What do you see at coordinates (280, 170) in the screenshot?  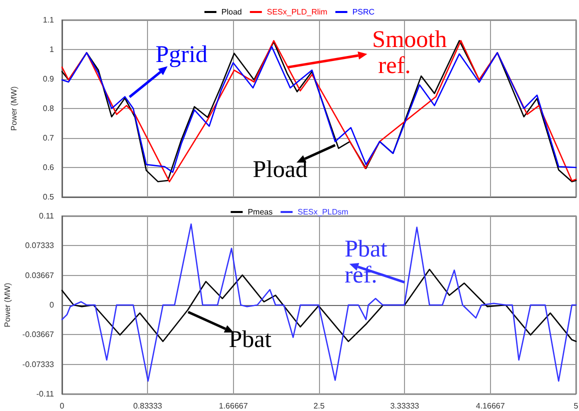 I see `annotation: Pload` at bounding box center [280, 170].